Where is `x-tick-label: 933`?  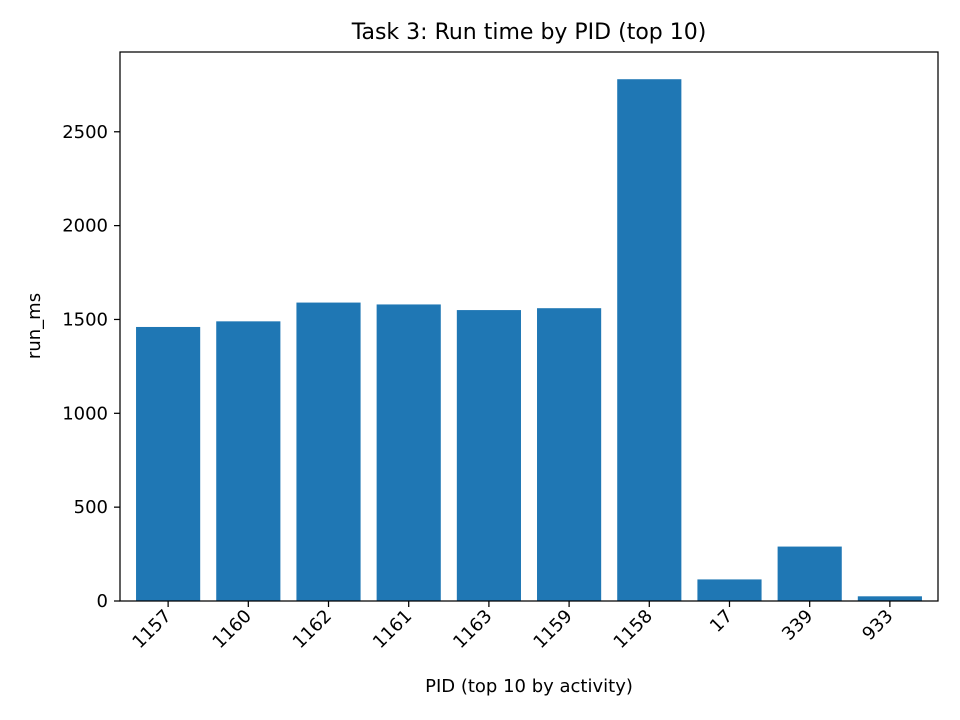 x-tick-label: 933 is located at coordinates (877, 625).